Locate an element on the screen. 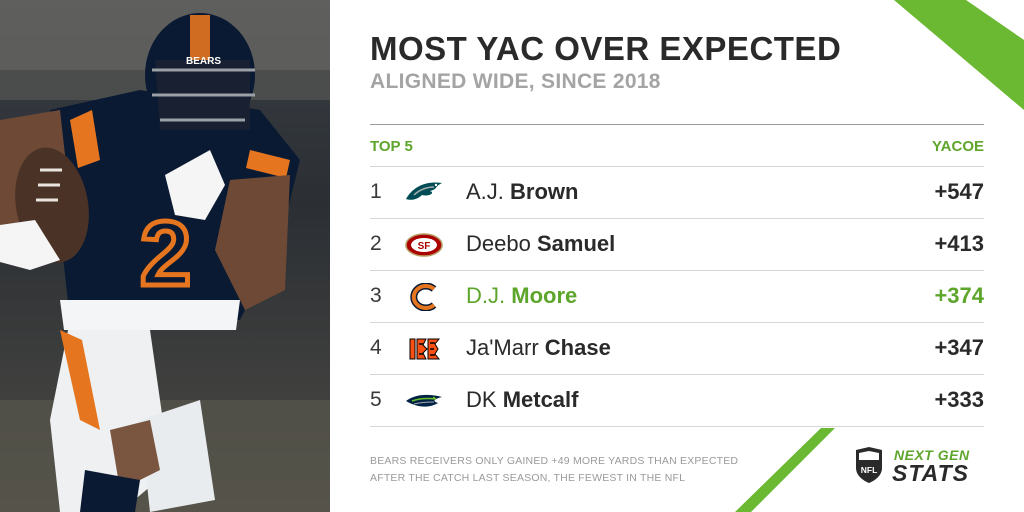 This screenshot has width=1024, height=512. rank-number: 1 is located at coordinates (376, 191).